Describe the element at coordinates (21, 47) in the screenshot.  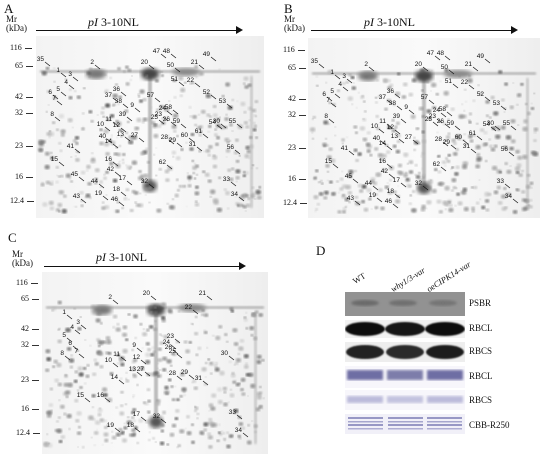
I see `mr-tick: 116` at that location.